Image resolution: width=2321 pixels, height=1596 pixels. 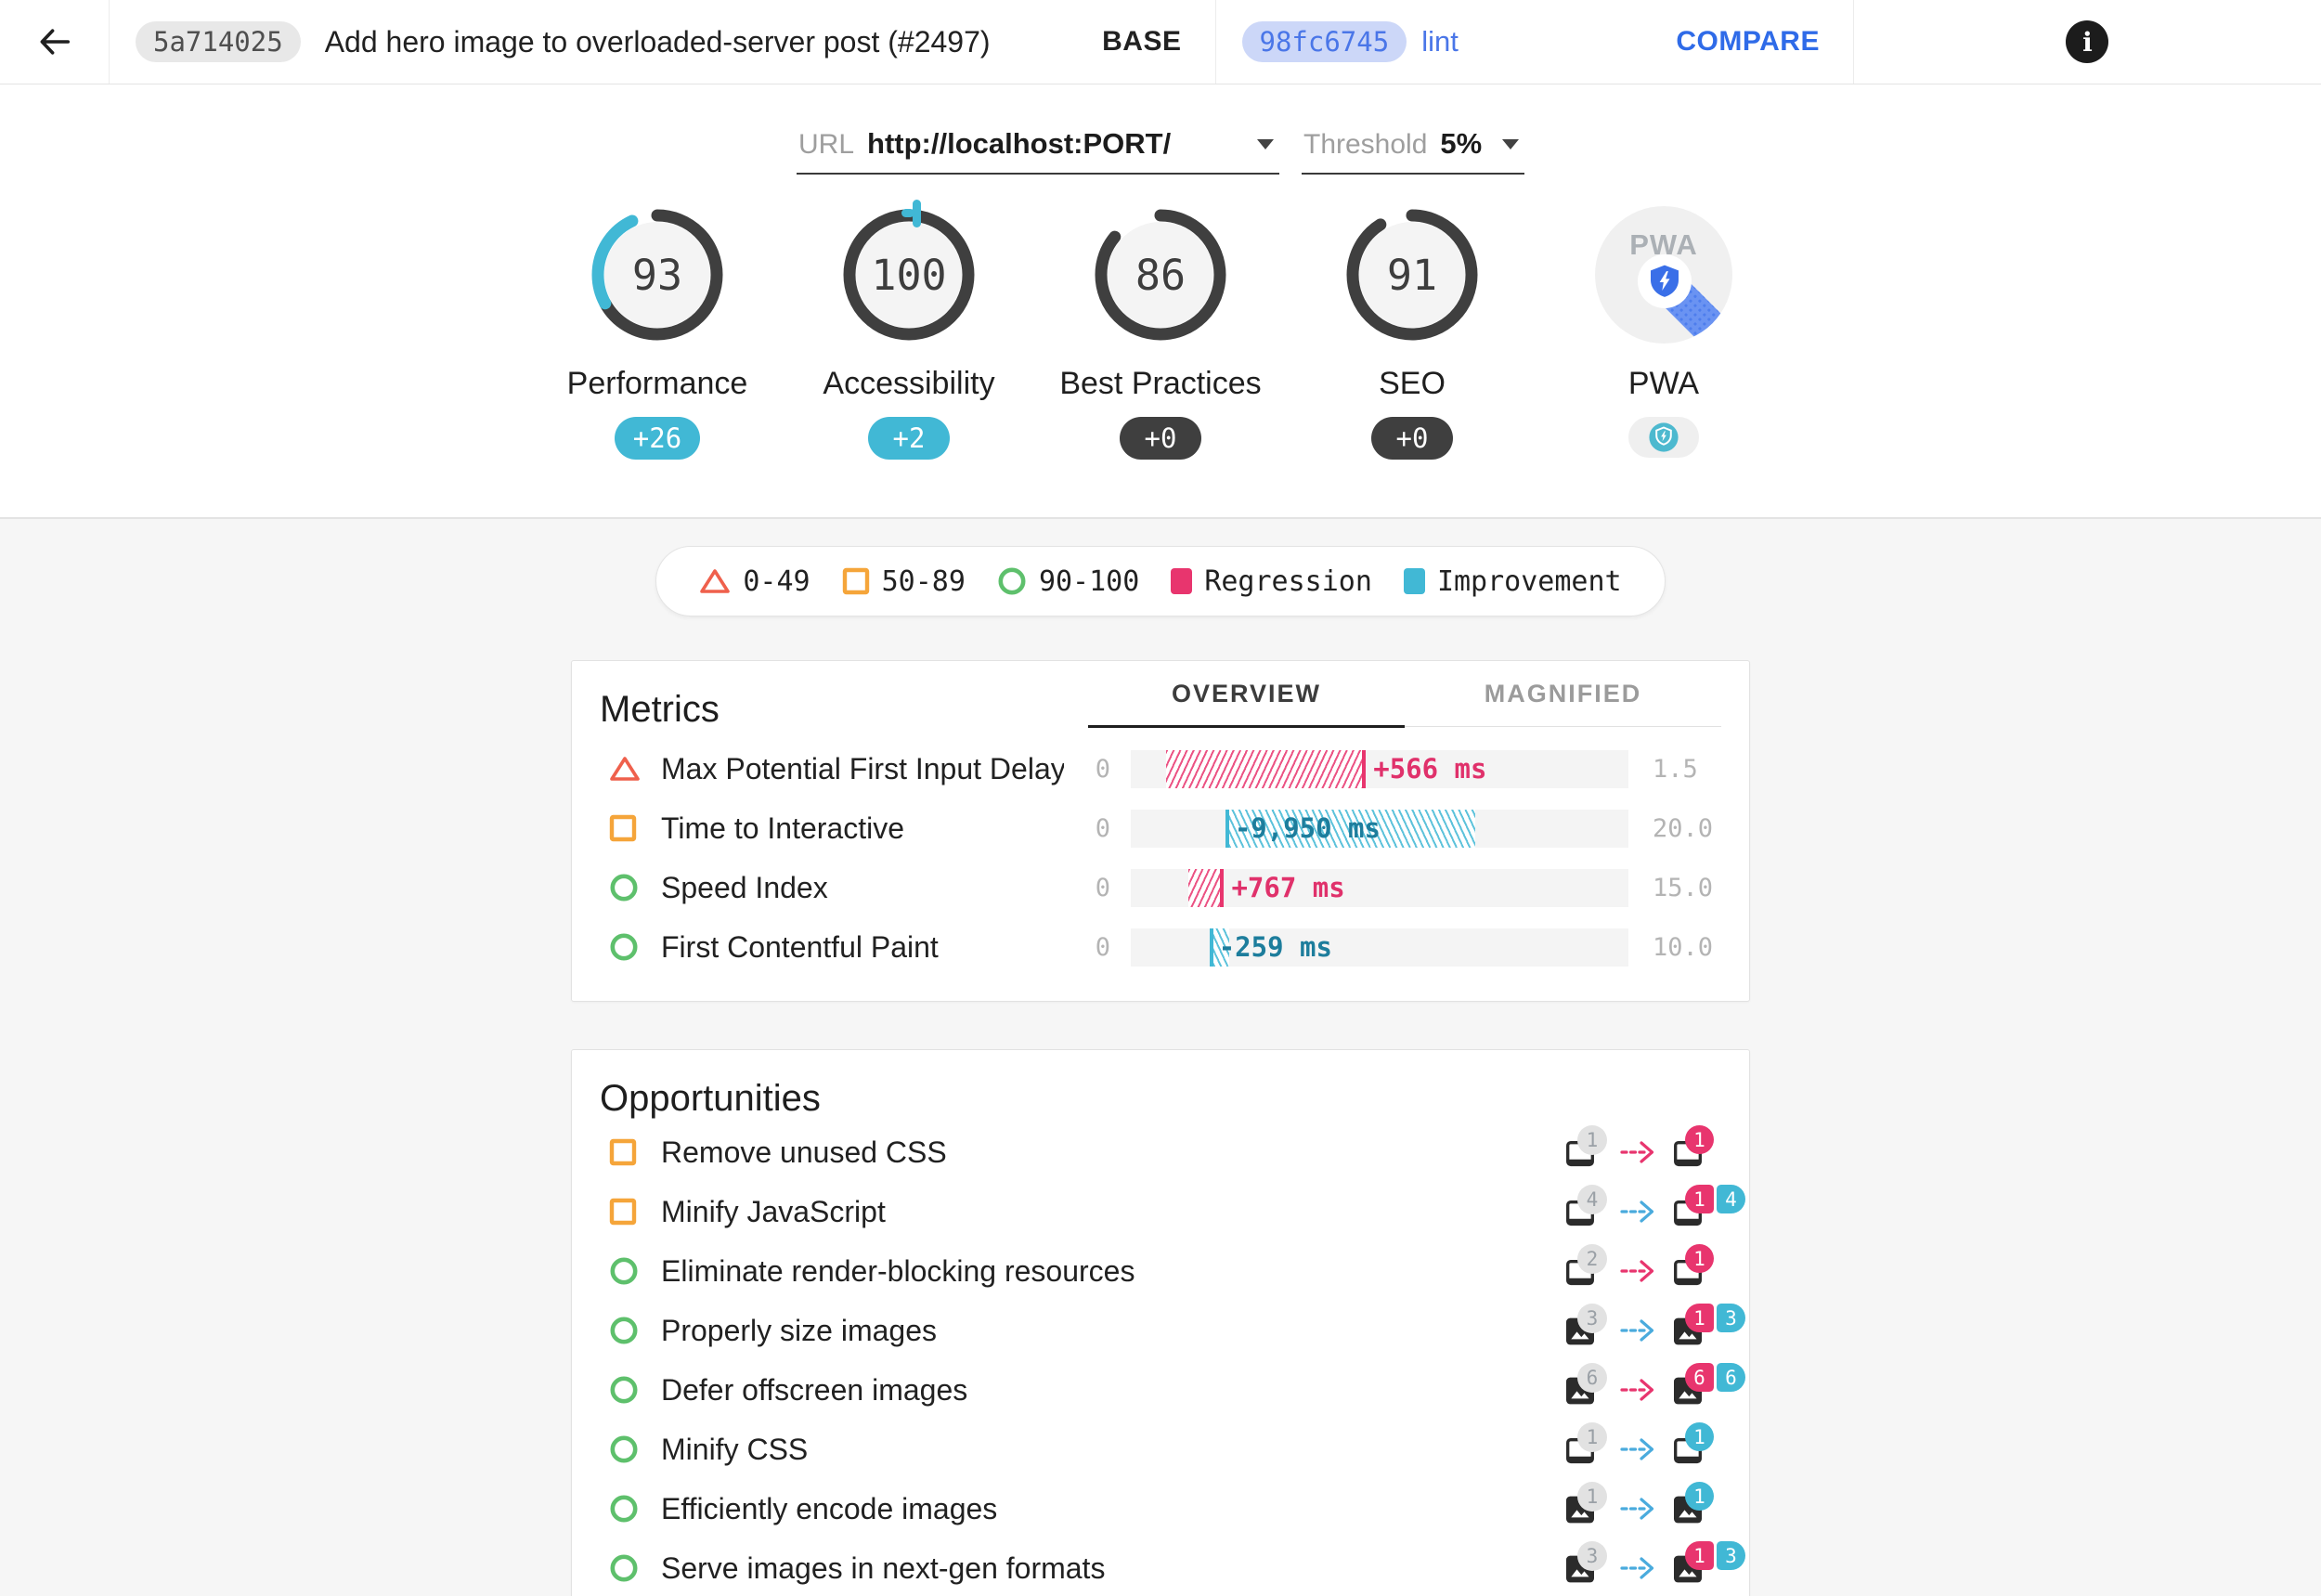 What do you see at coordinates (909, 384) in the screenshot?
I see `gauge-category-label: Accessibility` at bounding box center [909, 384].